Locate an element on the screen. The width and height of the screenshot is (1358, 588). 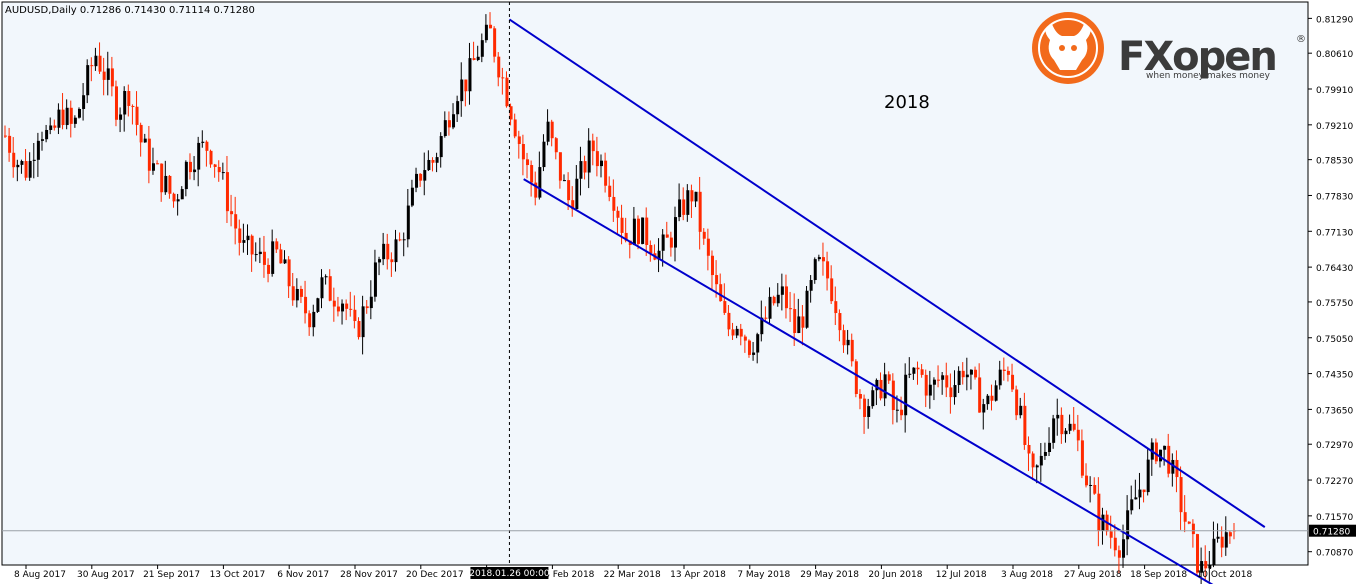
crosshair-date-box is located at coordinates (509, 573).